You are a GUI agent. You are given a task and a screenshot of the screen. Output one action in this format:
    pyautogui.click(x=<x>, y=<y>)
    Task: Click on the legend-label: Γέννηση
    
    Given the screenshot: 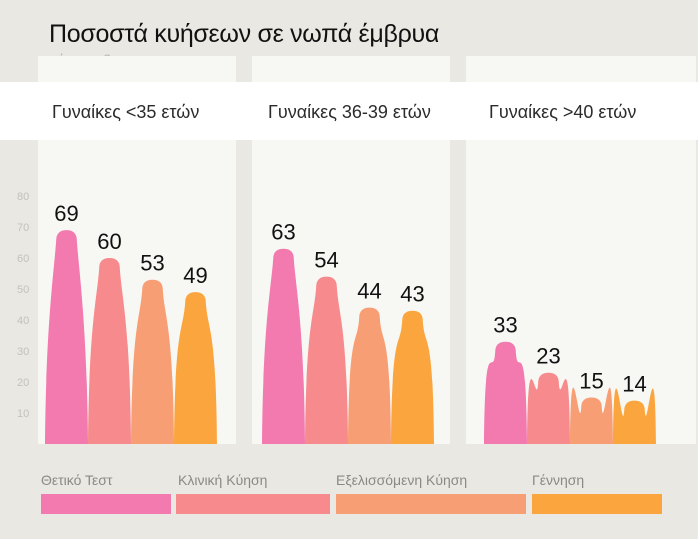 What is the action you would take?
    pyautogui.click(x=558, y=480)
    